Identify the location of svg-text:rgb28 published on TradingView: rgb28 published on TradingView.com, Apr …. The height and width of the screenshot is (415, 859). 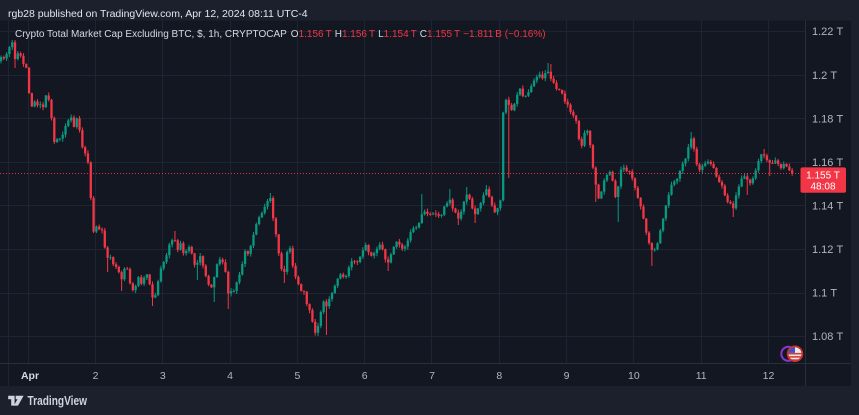
(158, 14).